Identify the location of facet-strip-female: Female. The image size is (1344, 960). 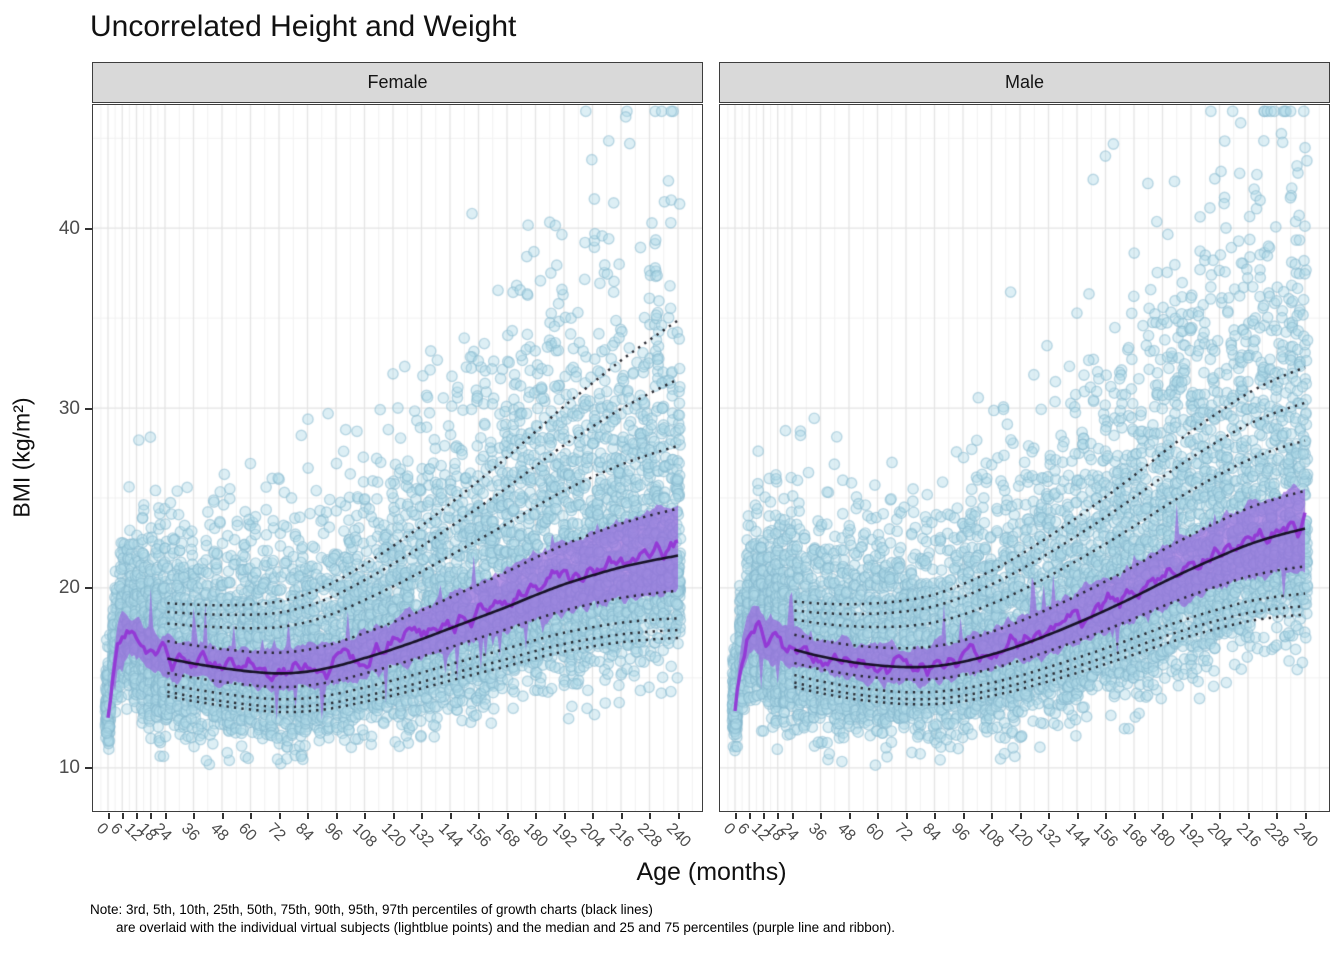
(397, 82).